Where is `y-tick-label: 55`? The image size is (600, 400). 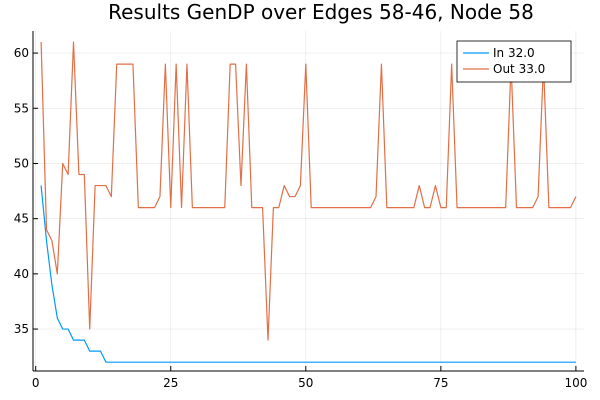 y-tick-label: 55 is located at coordinates (21, 108).